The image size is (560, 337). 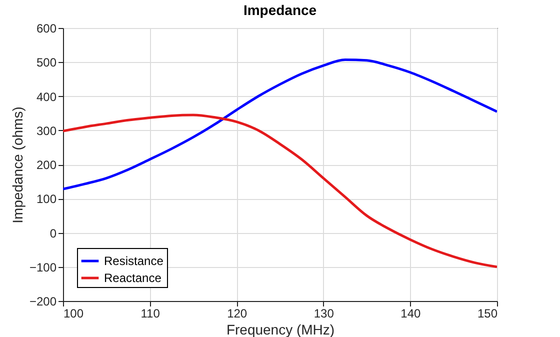 What do you see at coordinates (46, 199) in the screenshot?
I see `y-tick-label: 100` at bounding box center [46, 199].